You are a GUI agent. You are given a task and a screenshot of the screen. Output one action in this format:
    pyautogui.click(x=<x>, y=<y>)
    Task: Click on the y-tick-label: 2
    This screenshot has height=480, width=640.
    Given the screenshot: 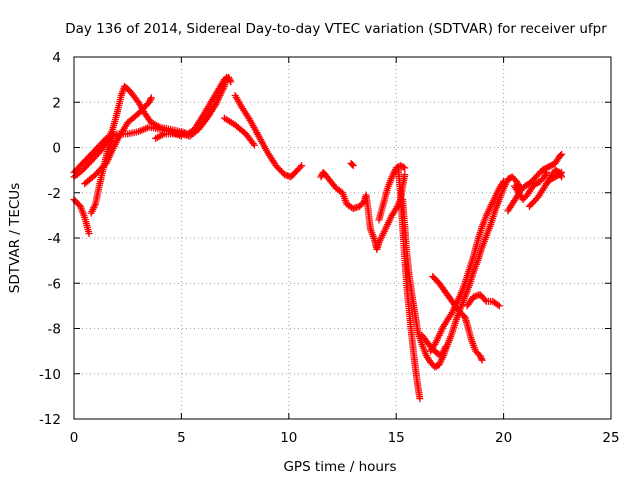 What is the action you would take?
    pyautogui.click(x=56, y=103)
    